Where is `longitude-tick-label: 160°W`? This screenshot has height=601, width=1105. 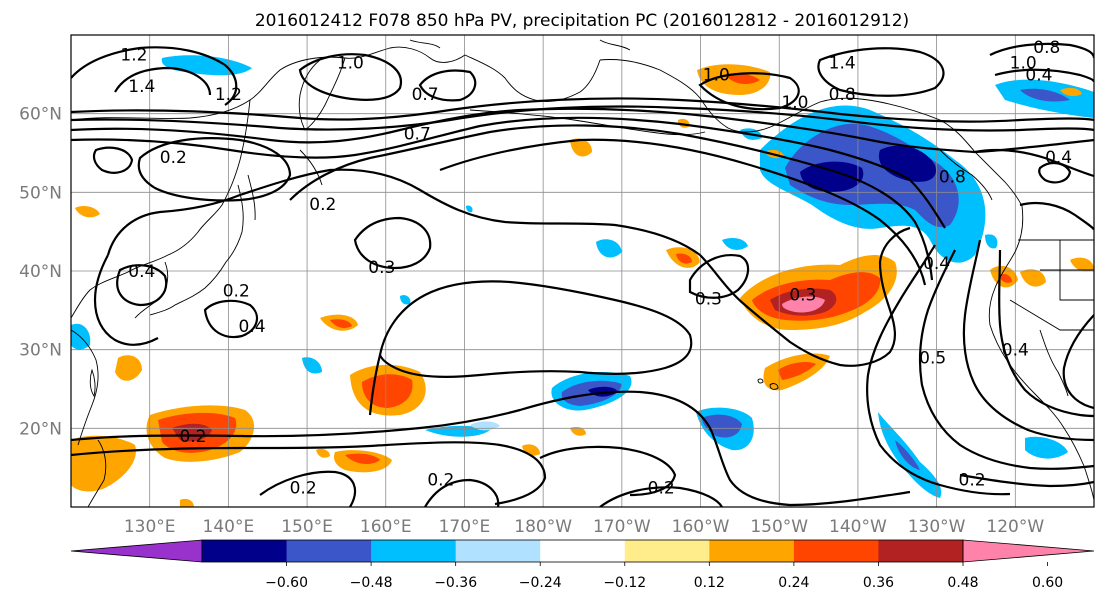
longitude-tick-label: 160°W is located at coordinates (701, 527).